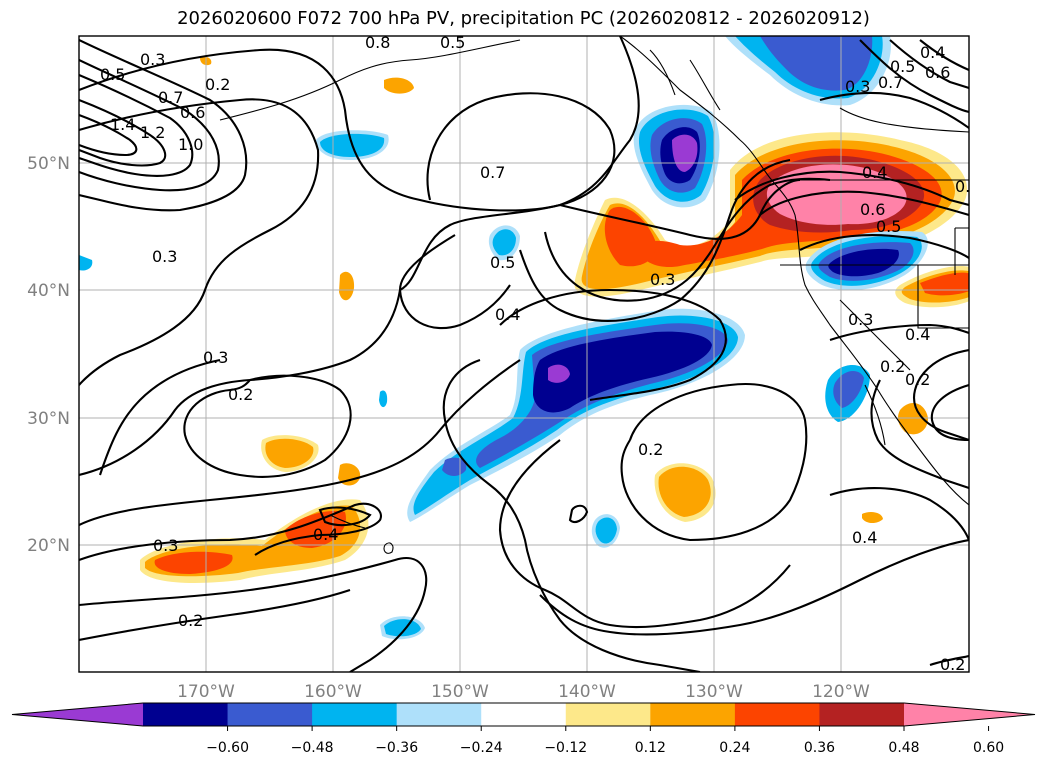 The height and width of the screenshot is (765, 1047). What do you see at coordinates (206, 692) in the screenshot?
I see `lon-tick-label: 170°W` at bounding box center [206, 692].